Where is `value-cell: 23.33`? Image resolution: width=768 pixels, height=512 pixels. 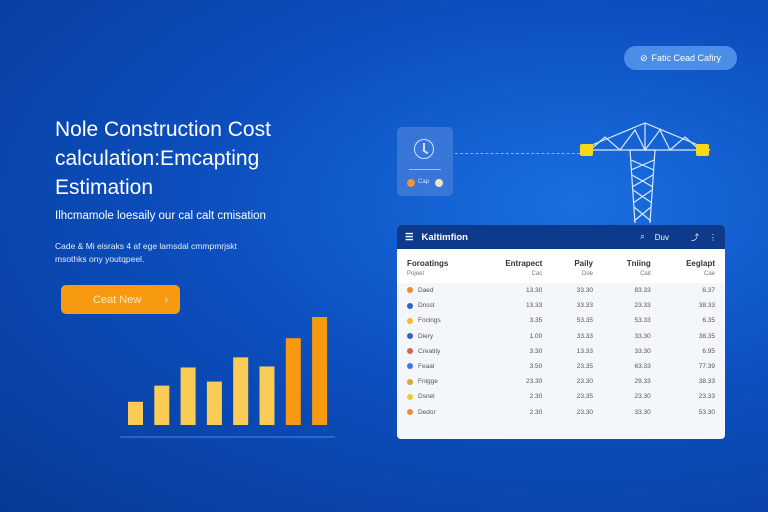 value-cell: 23.33 is located at coordinates (706, 397).